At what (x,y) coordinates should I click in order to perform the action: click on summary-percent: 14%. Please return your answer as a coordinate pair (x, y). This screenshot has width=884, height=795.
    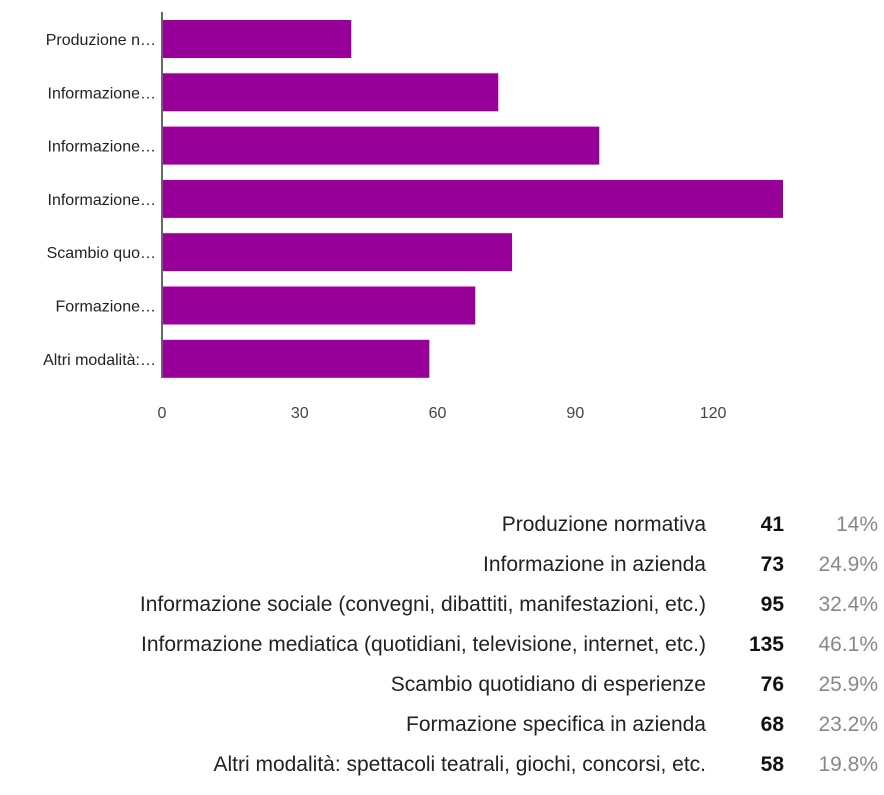
    Looking at the image, I should click on (856, 524).